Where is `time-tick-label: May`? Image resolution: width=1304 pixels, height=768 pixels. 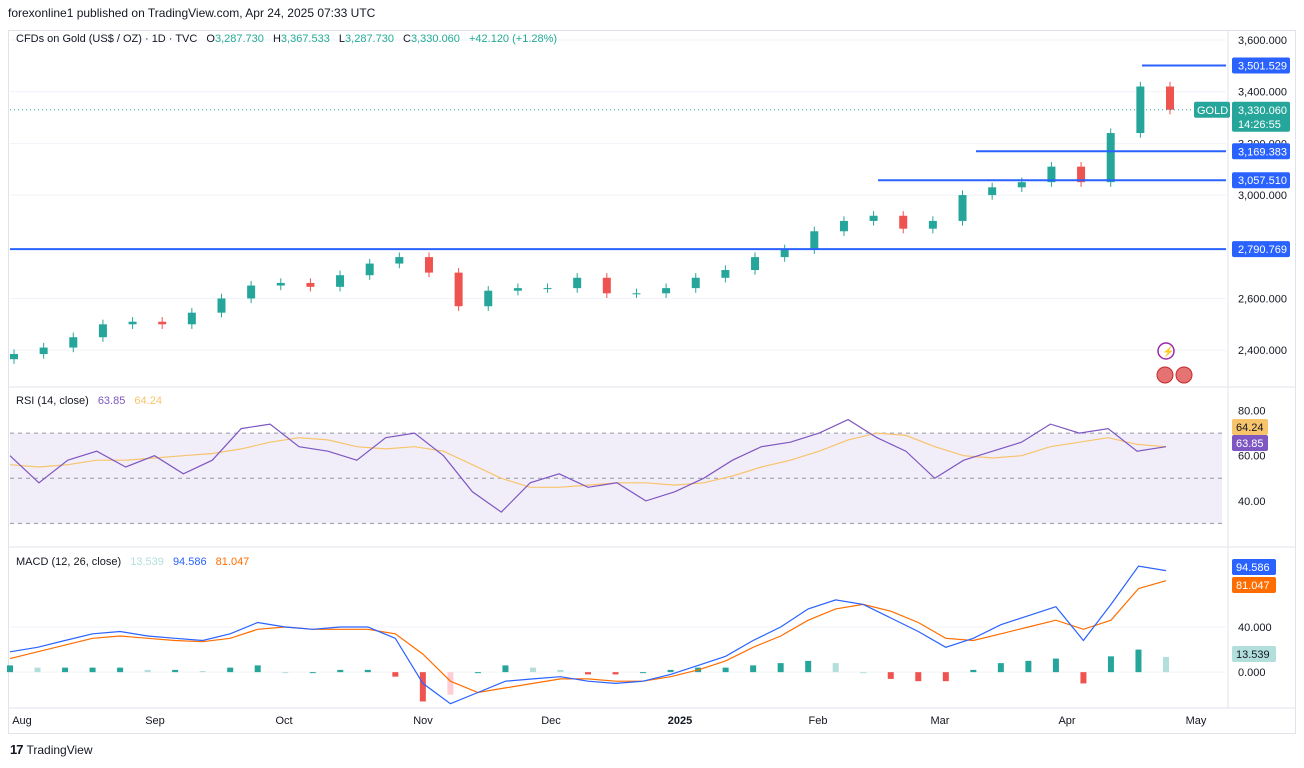 time-tick-label: May is located at coordinates (1196, 721).